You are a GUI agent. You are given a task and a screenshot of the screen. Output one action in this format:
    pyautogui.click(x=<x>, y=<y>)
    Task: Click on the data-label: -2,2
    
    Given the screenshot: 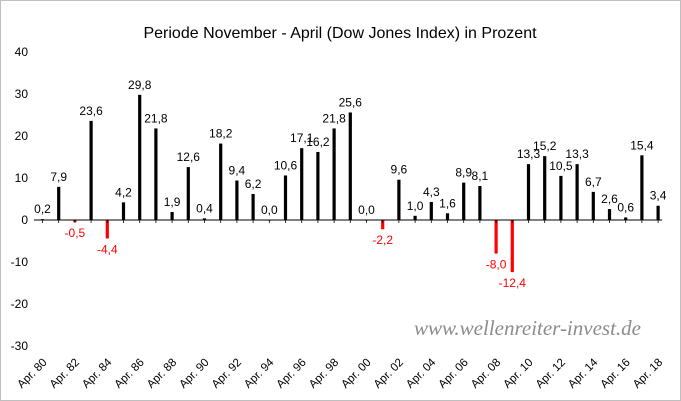 What is the action you would take?
    pyautogui.click(x=382, y=240)
    